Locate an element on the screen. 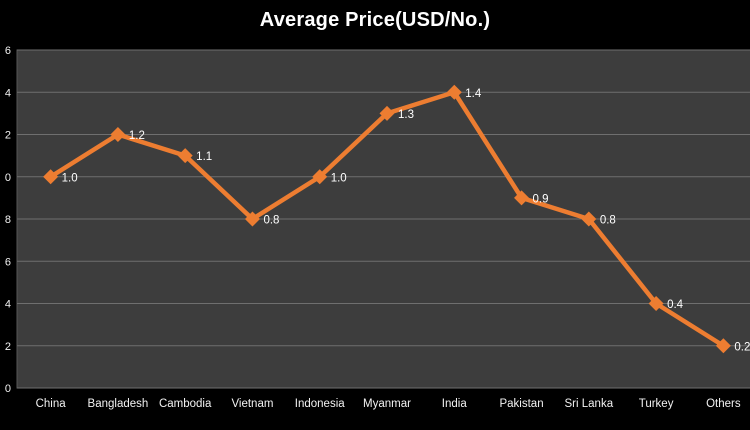 This screenshot has width=750, height=430. x-axis-label: Cambodia is located at coordinates (185, 404).